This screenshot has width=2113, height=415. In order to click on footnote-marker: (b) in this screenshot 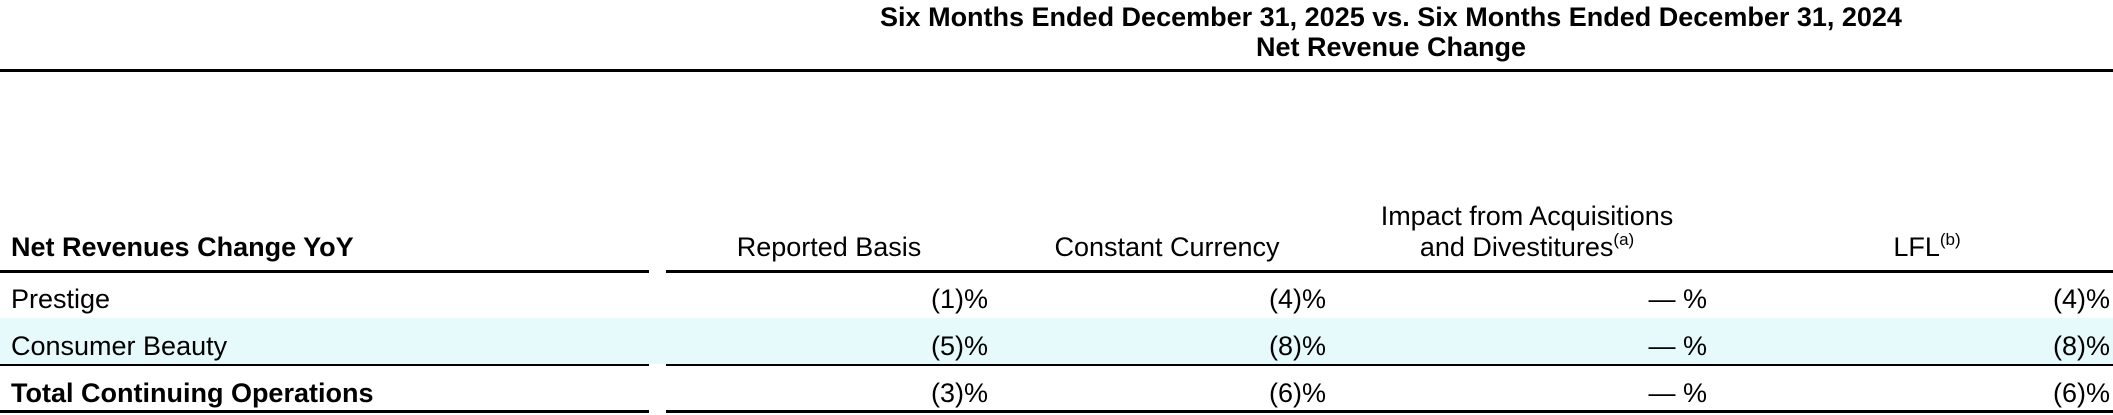, I will do `click(1950, 239)`.